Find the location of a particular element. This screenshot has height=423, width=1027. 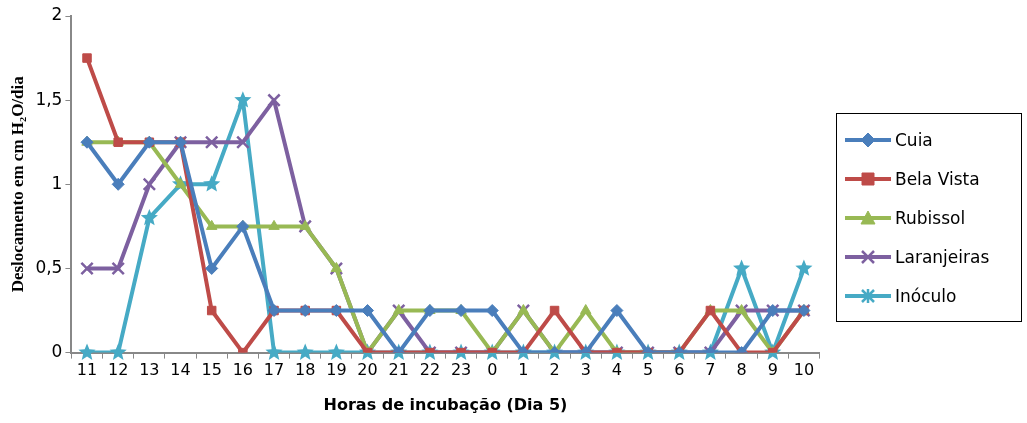

legend-label: Laranjeiras is located at coordinates (942, 256).